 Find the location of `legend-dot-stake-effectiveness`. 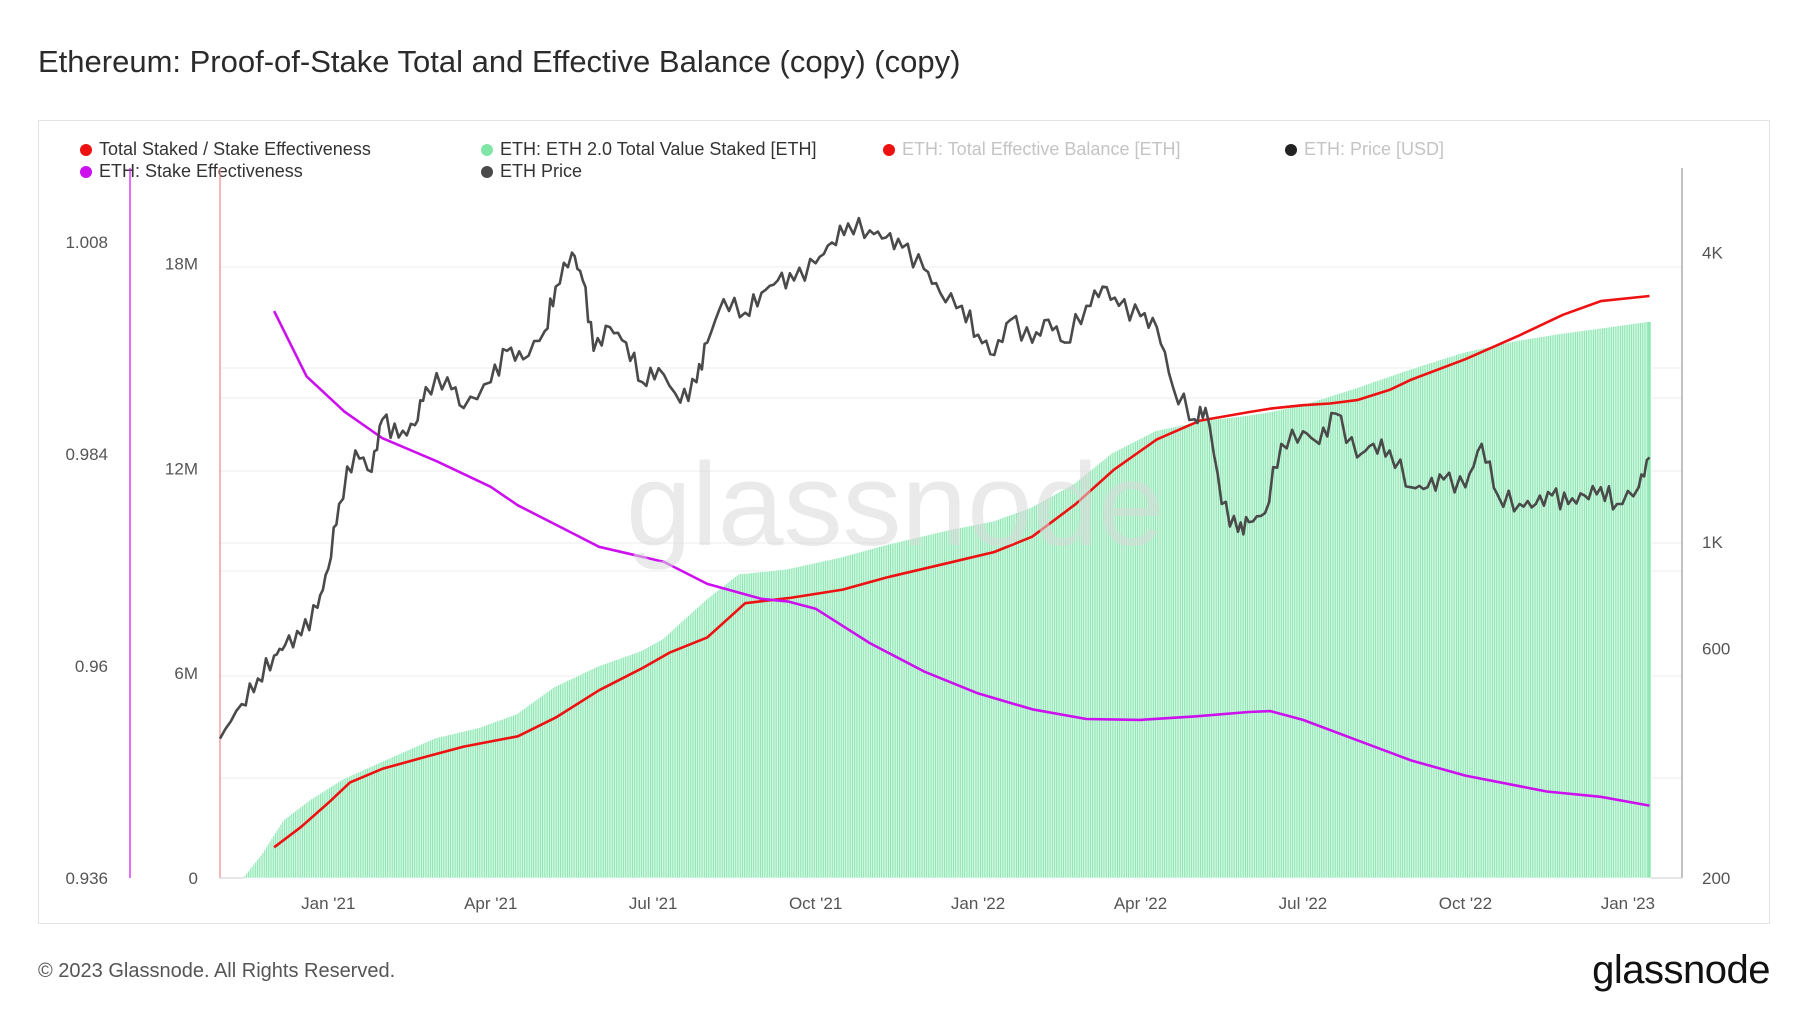

legend-dot-stake-effectiveness is located at coordinates (86, 172).